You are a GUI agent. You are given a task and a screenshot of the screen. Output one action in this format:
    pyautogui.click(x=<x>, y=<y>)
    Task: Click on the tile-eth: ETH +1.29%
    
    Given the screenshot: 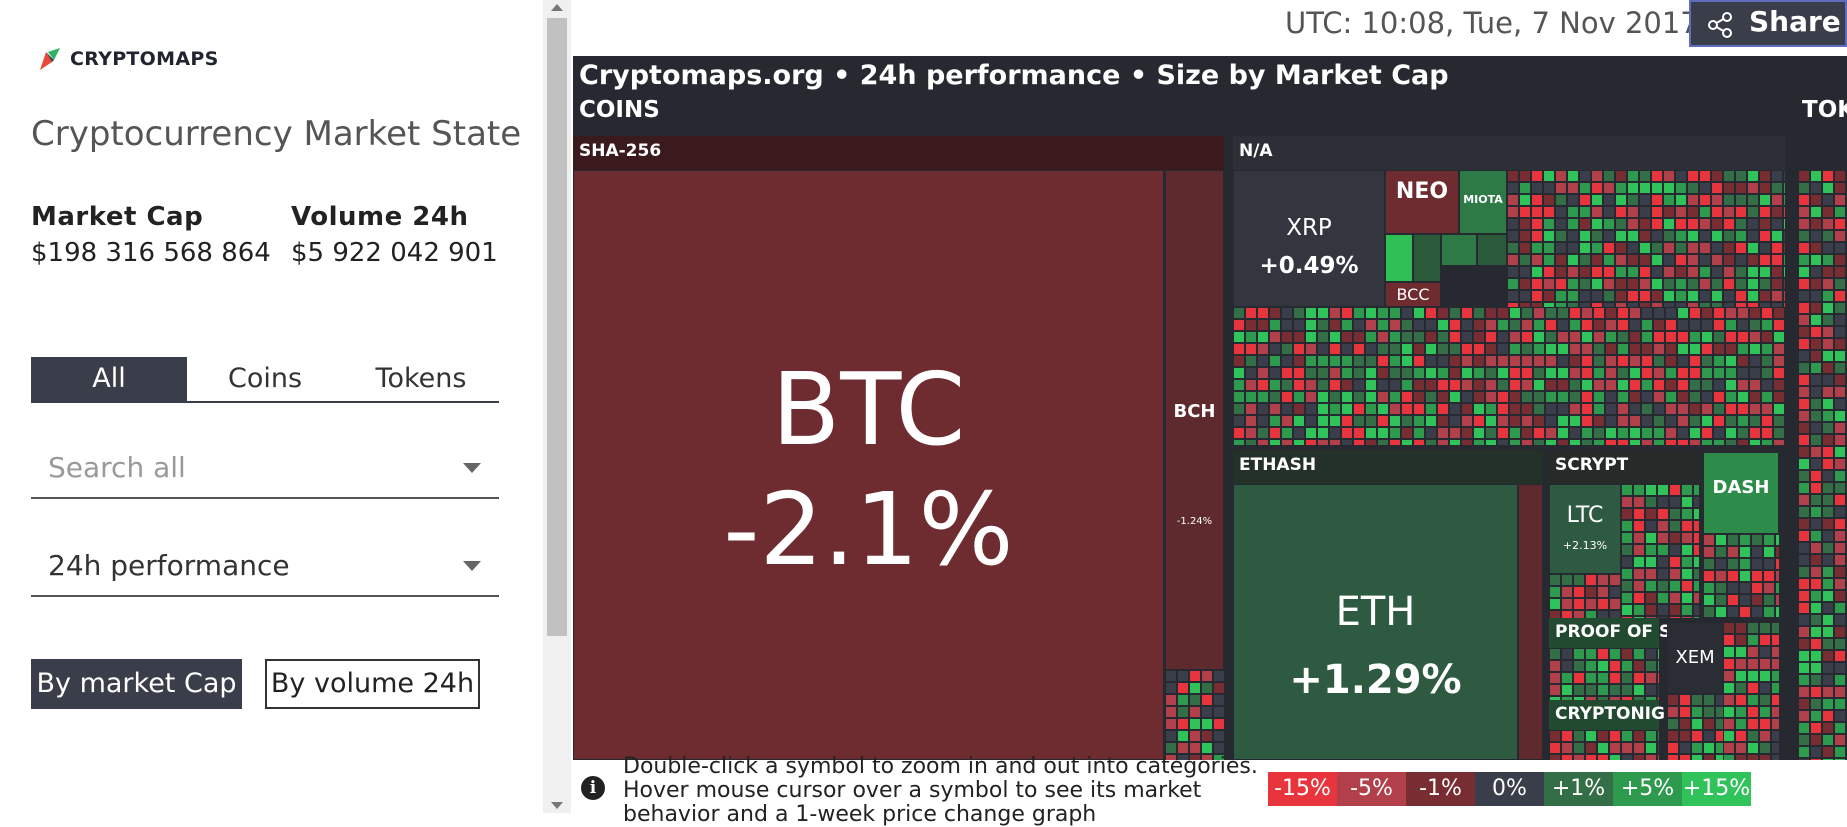 What is the action you would take?
    pyautogui.click(x=1375, y=622)
    